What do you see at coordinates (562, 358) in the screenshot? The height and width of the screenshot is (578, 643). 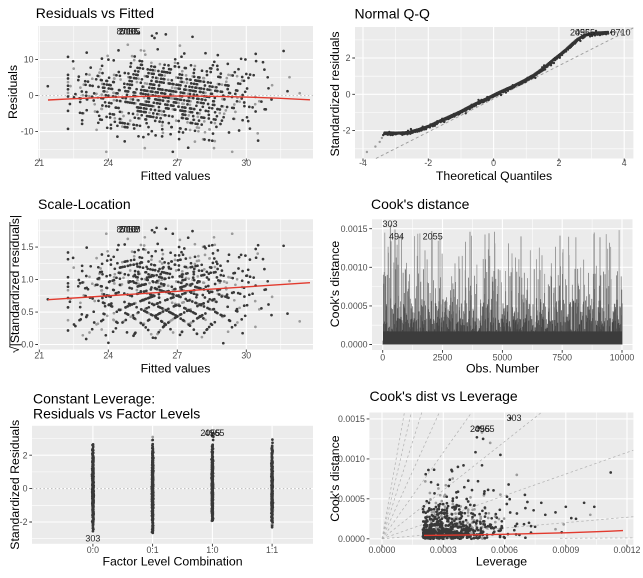 I see `svg-text: 7500` at bounding box center [562, 358].